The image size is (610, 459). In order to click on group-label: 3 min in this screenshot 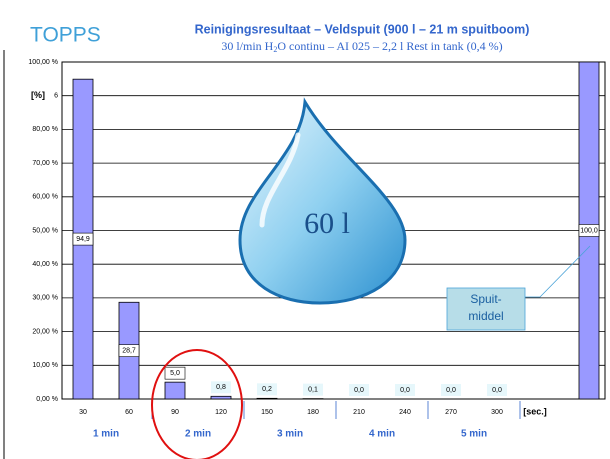, I will do `click(290, 434)`.